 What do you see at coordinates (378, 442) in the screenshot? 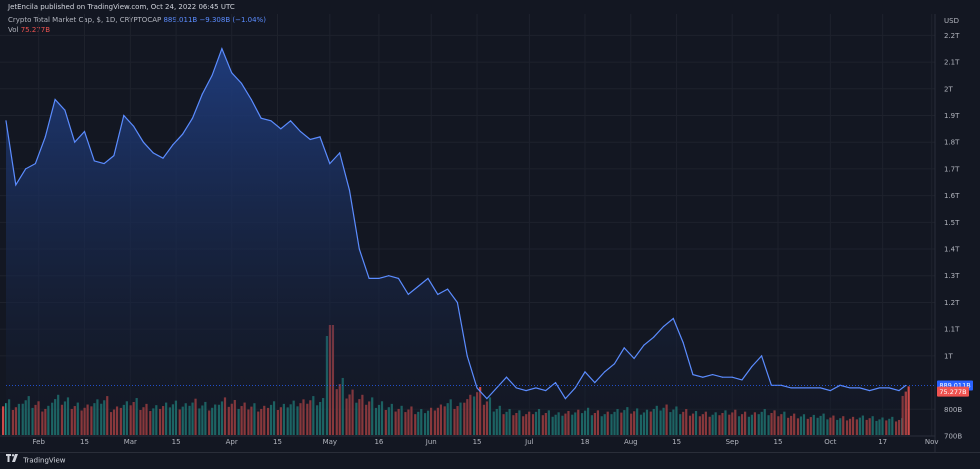
I see `time-axis-tick-label: 16` at bounding box center [378, 442].